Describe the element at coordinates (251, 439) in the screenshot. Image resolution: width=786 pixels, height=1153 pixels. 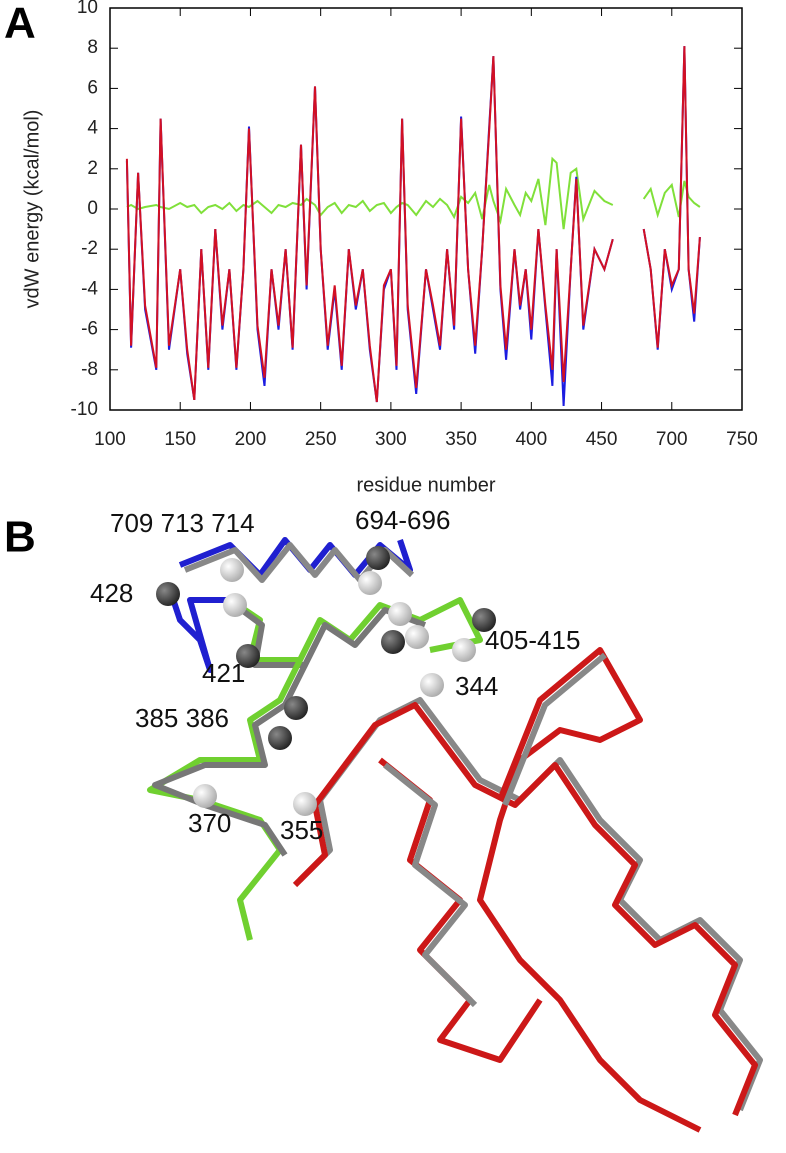
I see `x-tick-label: 200` at that location.